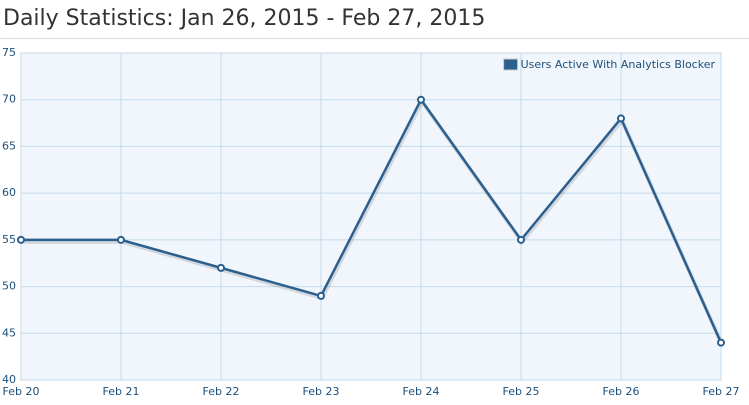 This screenshot has width=749, height=405. Describe the element at coordinates (9, 145) in the screenshot. I see `y-tick-label: 65` at that location.